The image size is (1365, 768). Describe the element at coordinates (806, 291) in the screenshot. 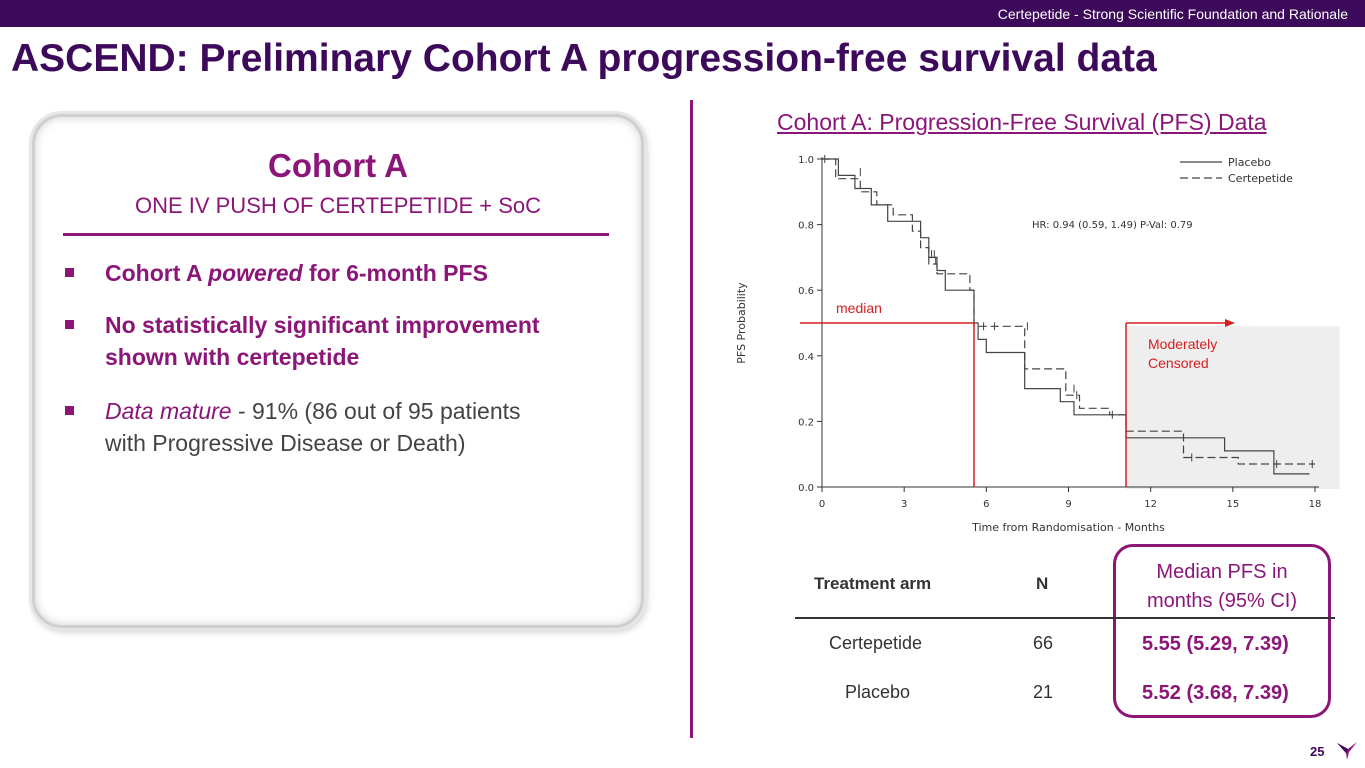

I see `y-tick-label: 0.6` at that location.